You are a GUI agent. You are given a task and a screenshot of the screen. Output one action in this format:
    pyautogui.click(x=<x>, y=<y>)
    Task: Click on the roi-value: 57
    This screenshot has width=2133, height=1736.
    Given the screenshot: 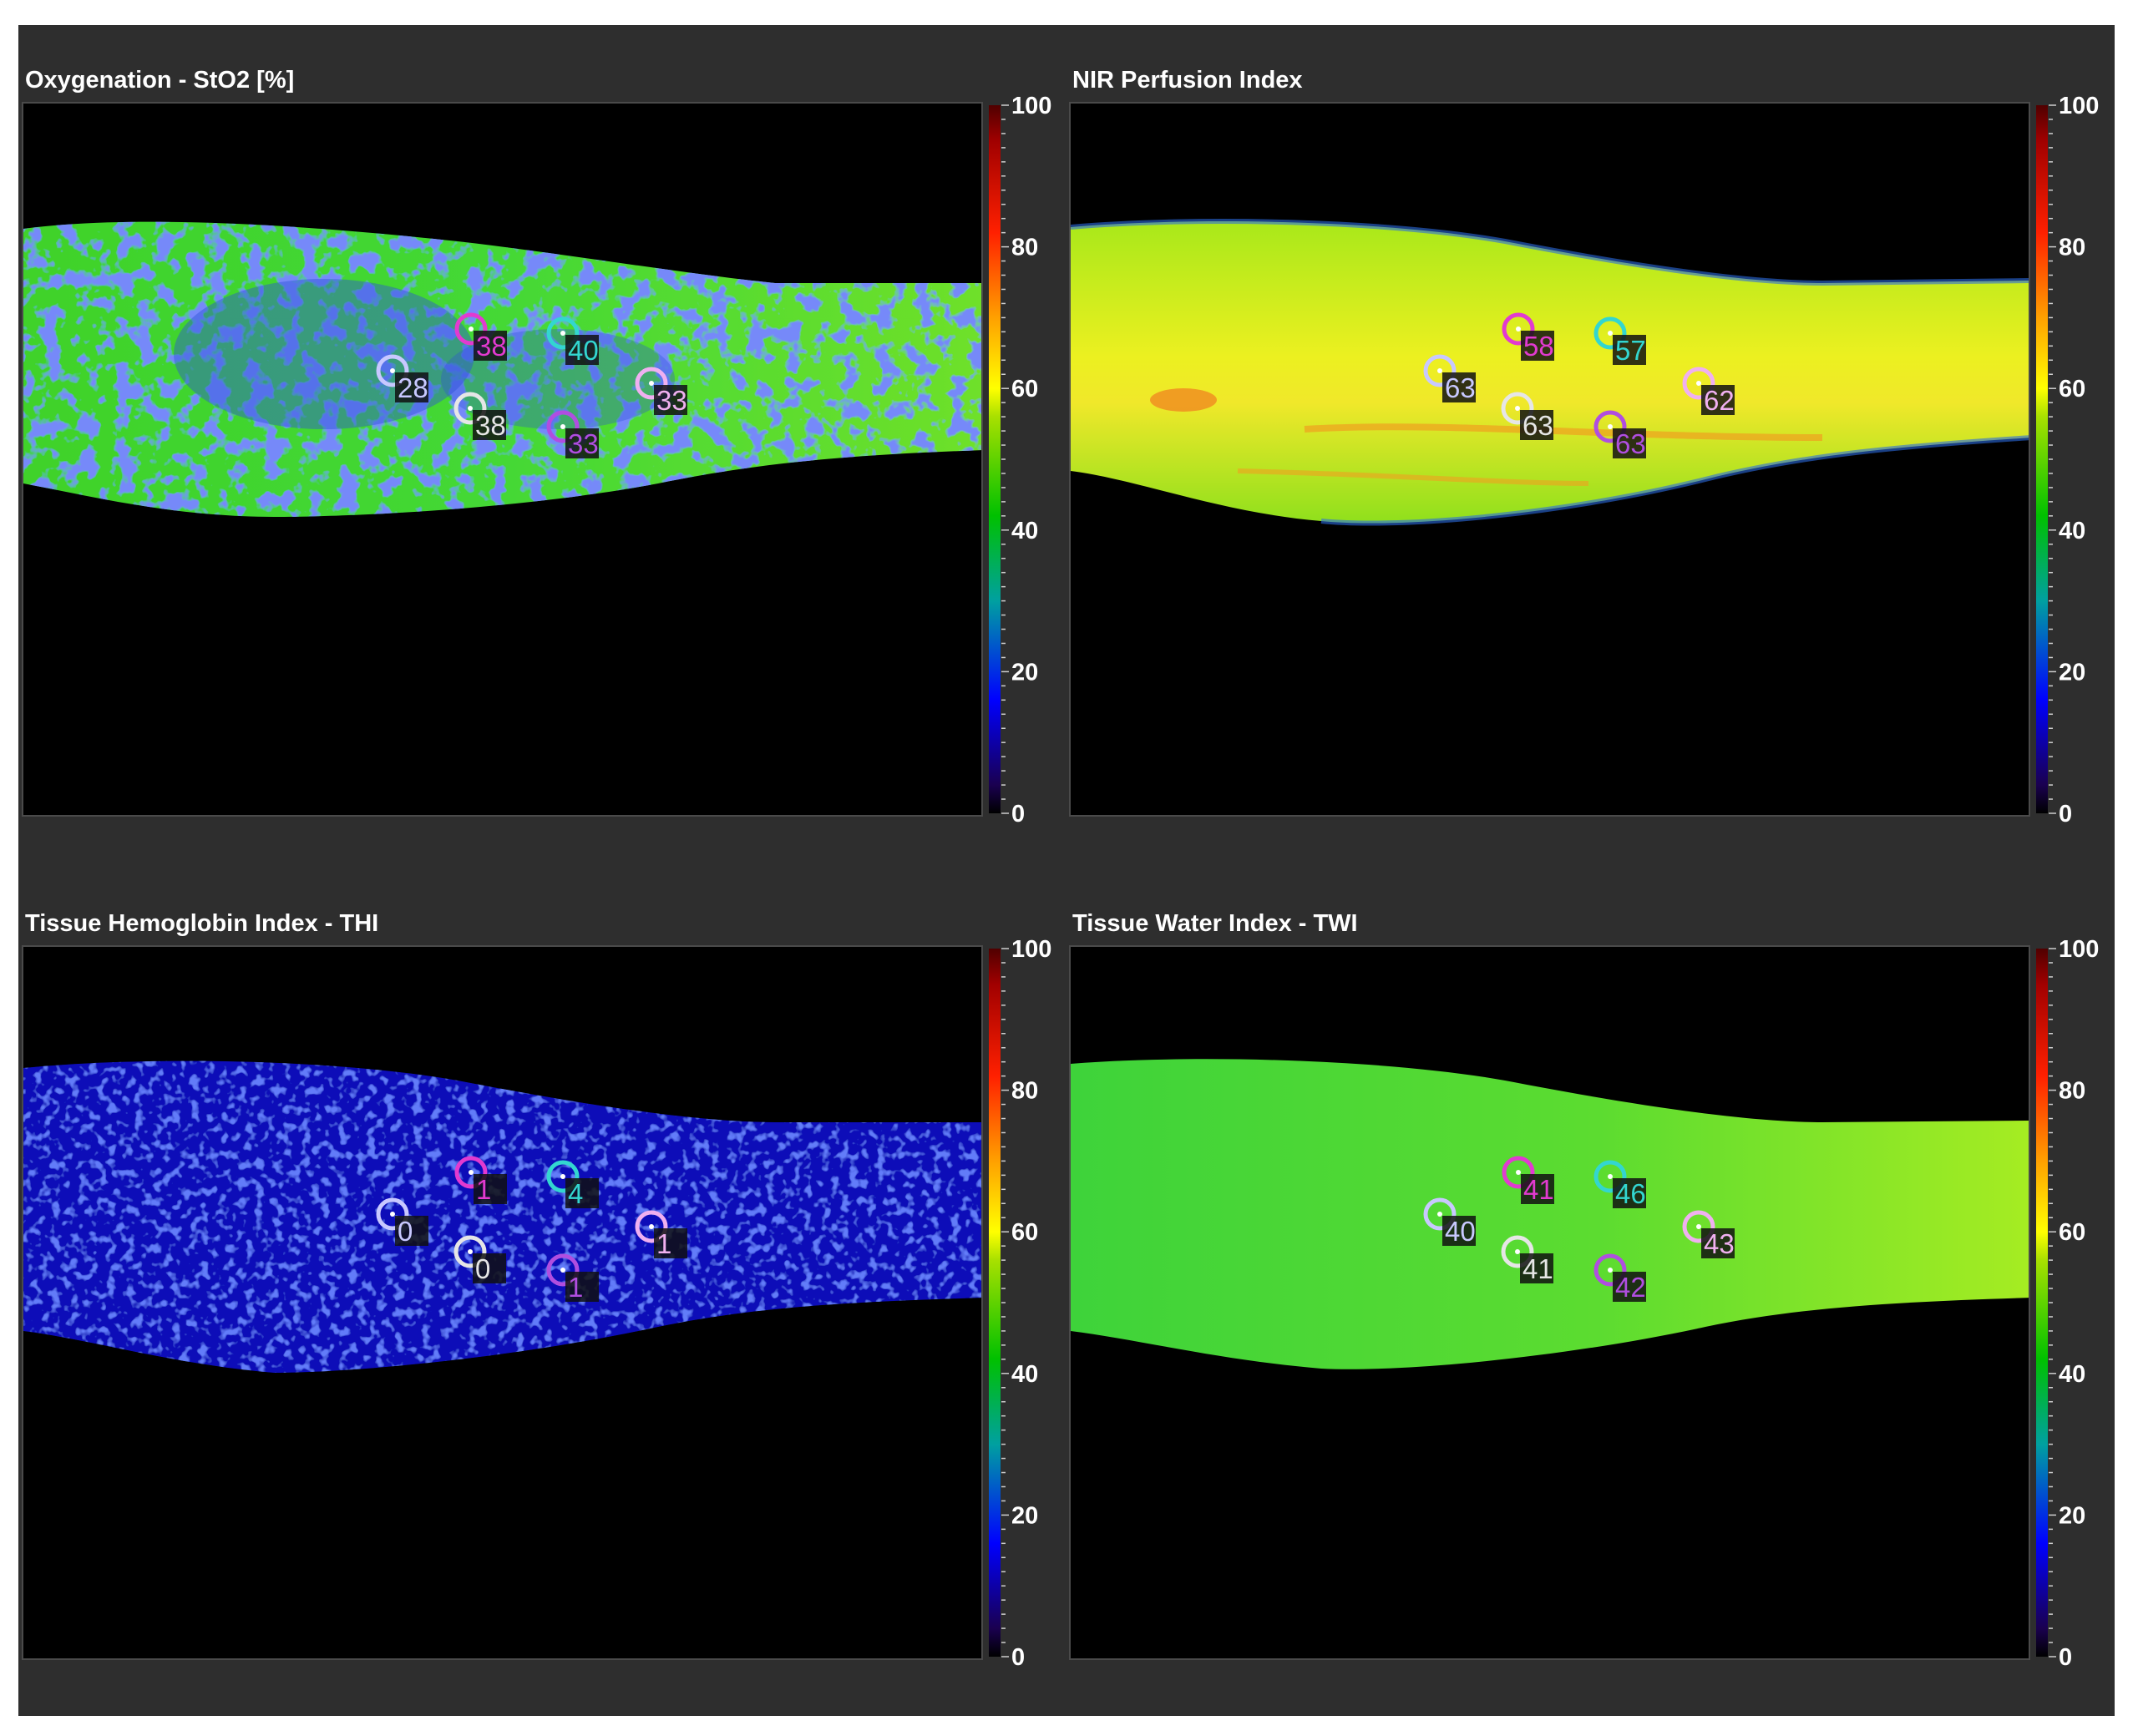 What is the action you would take?
    pyautogui.click(x=1630, y=350)
    